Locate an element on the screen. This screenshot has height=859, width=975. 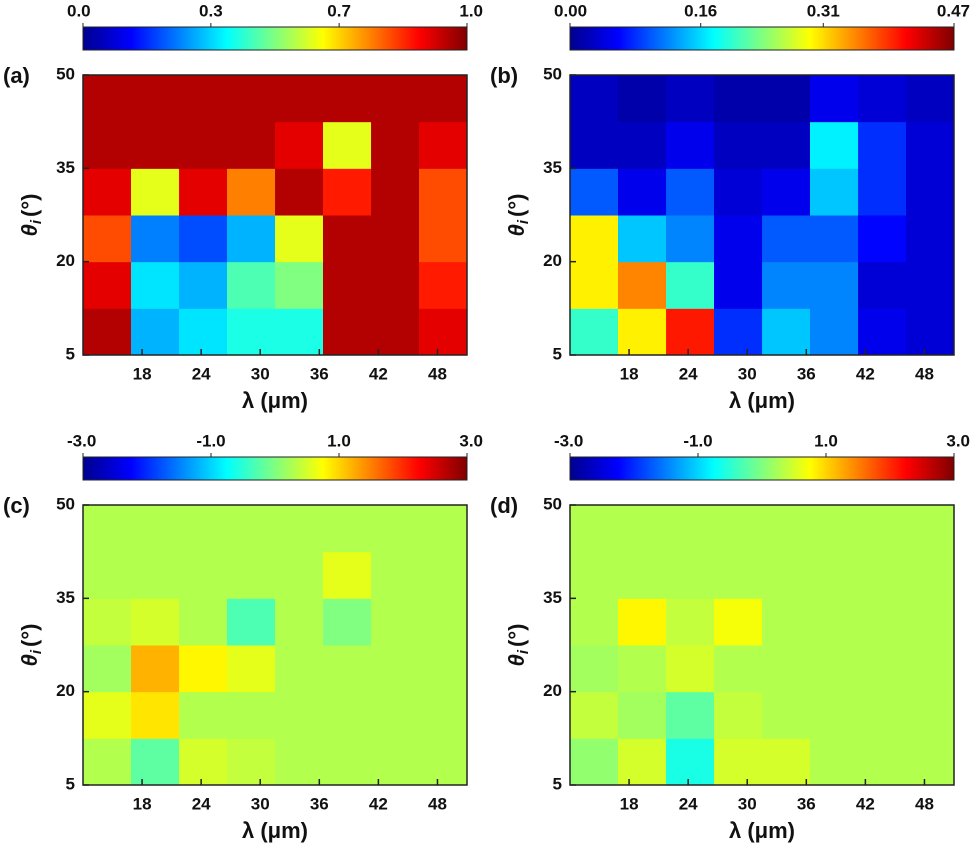
panel-label: (c) is located at coordinates (16, 505).